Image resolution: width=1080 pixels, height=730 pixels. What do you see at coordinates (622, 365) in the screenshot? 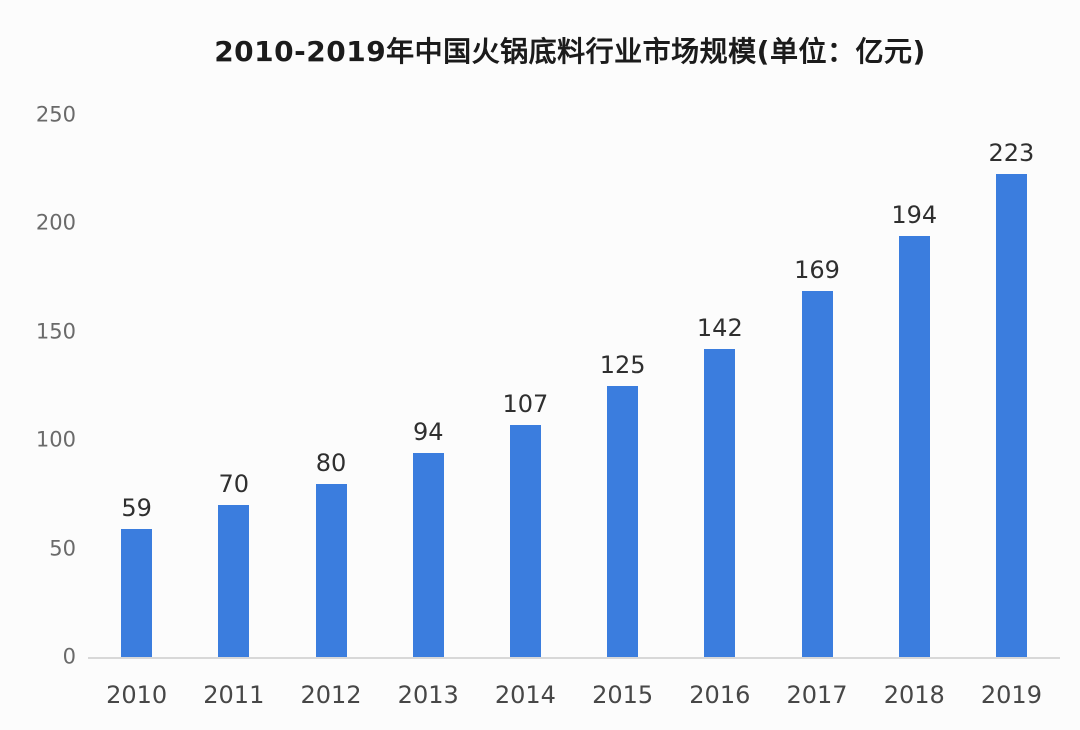
I see `bar-value-label: 125` at bounding box center [622, 365].